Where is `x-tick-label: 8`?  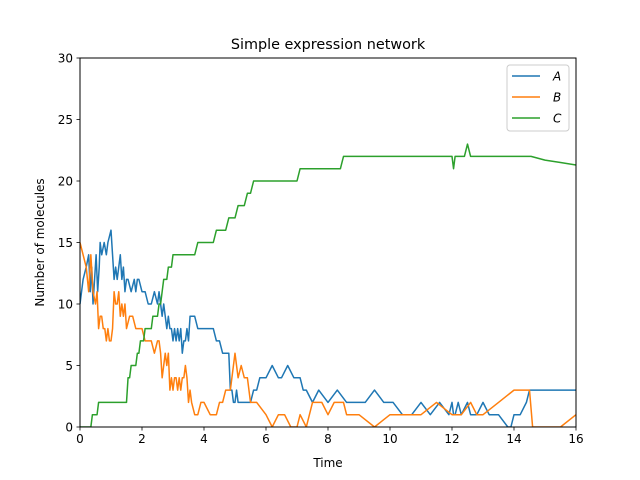 x-tick-label: 8 is located at coordinates (328, 439).